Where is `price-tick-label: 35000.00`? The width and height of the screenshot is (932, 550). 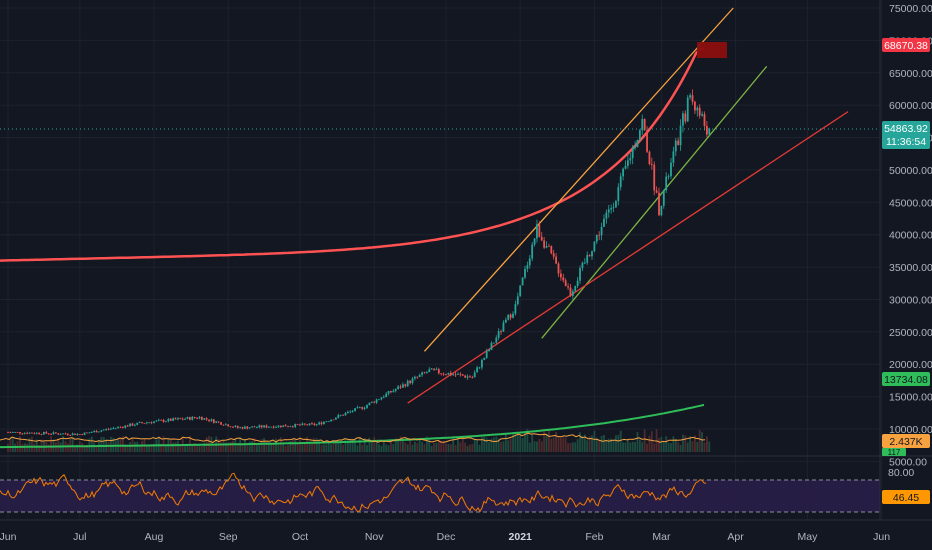
price-tick-label: 35000.00 is located at coordinates (910, 268).